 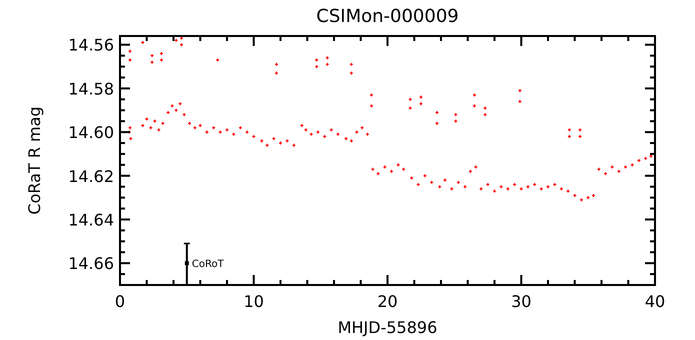 I want to click on x-tick-label: 0, so click(x=120, y=301).